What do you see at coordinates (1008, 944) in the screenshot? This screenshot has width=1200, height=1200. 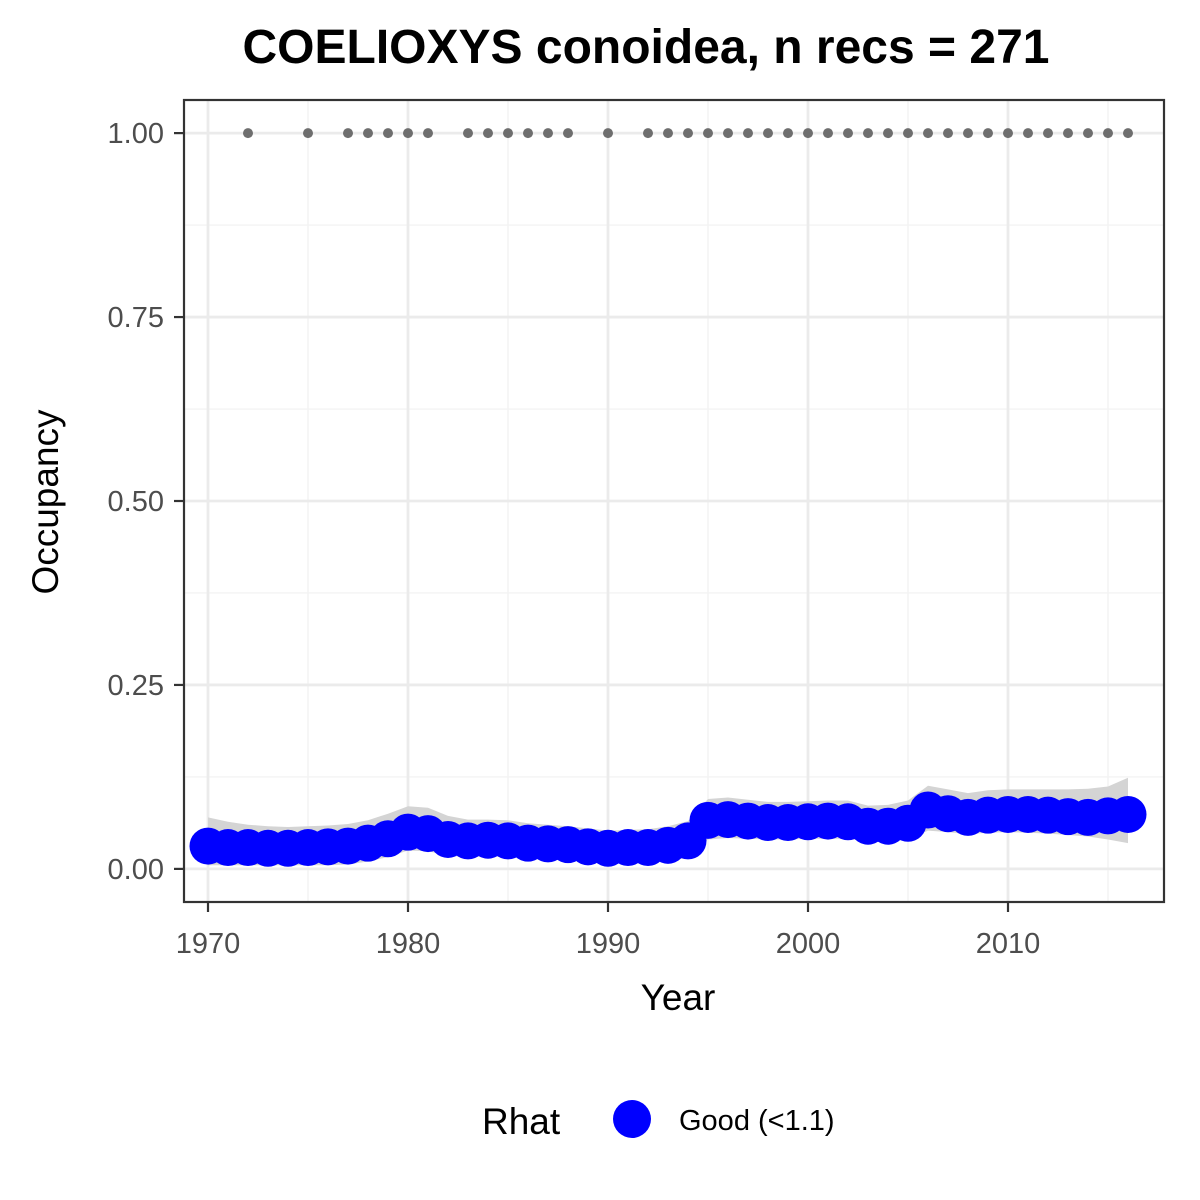 I see `x-tick-label: 2010` at bounding box center [1008, 944].